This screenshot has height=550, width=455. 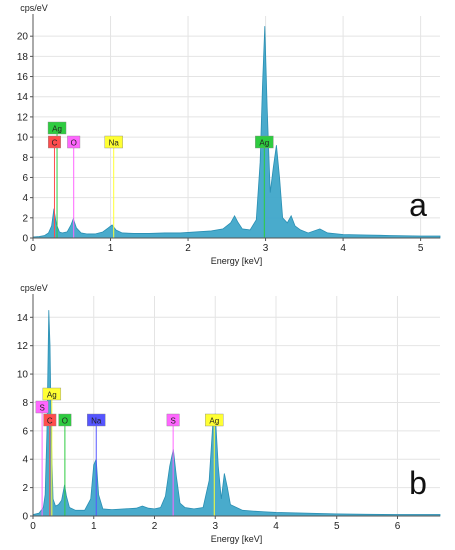 I want to click on panel-label: a, so click(x=418, y=205).